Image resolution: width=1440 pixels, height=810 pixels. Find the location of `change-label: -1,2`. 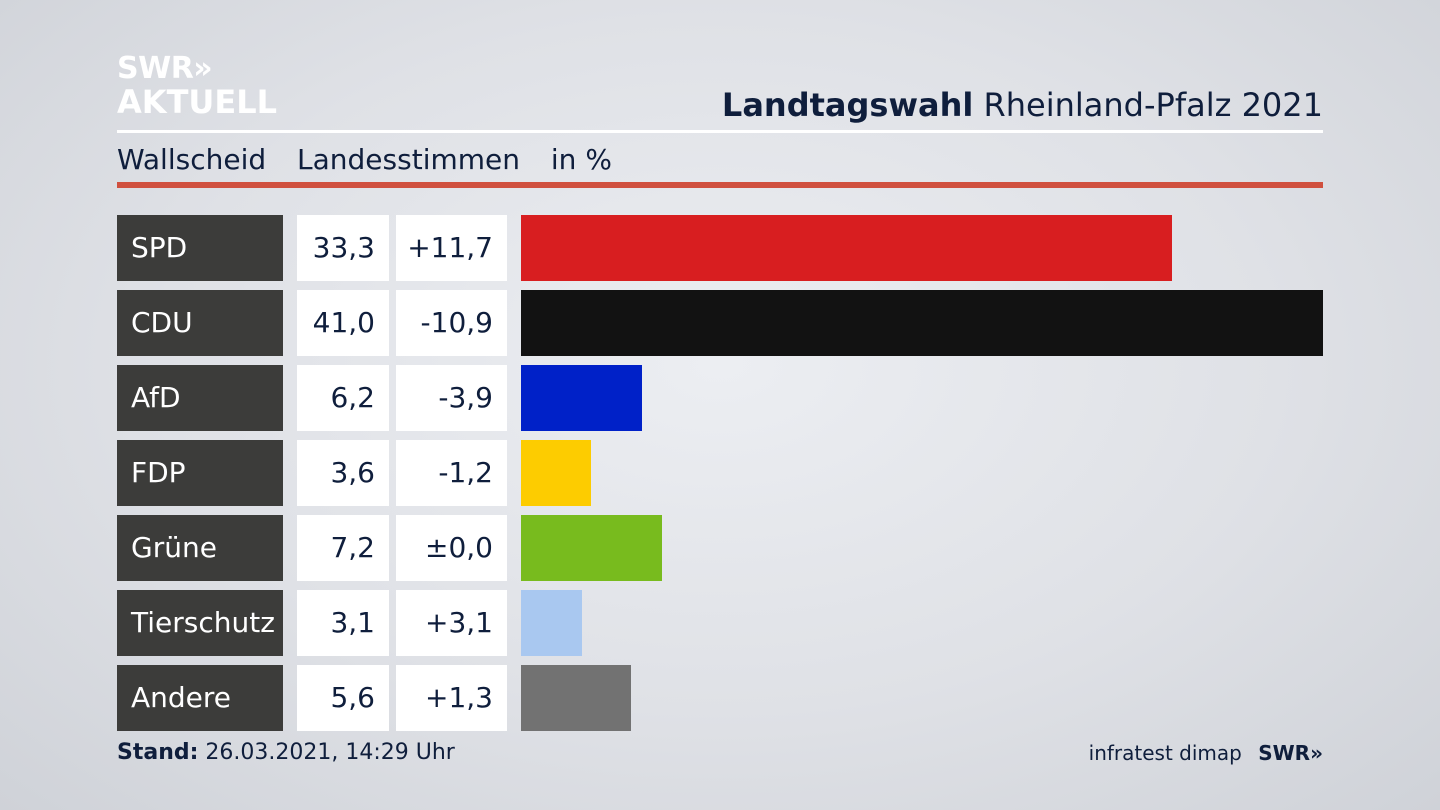

change-label: -1,2 is located at coordinates (451, 473).